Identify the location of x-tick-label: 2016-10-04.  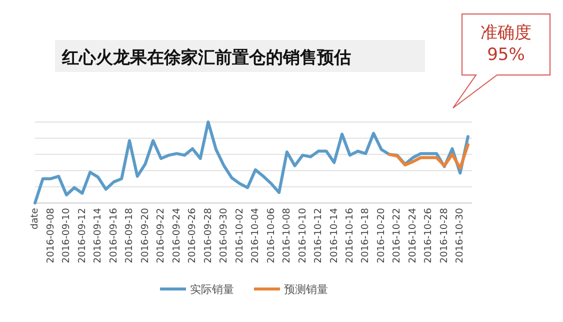
(256, 236).